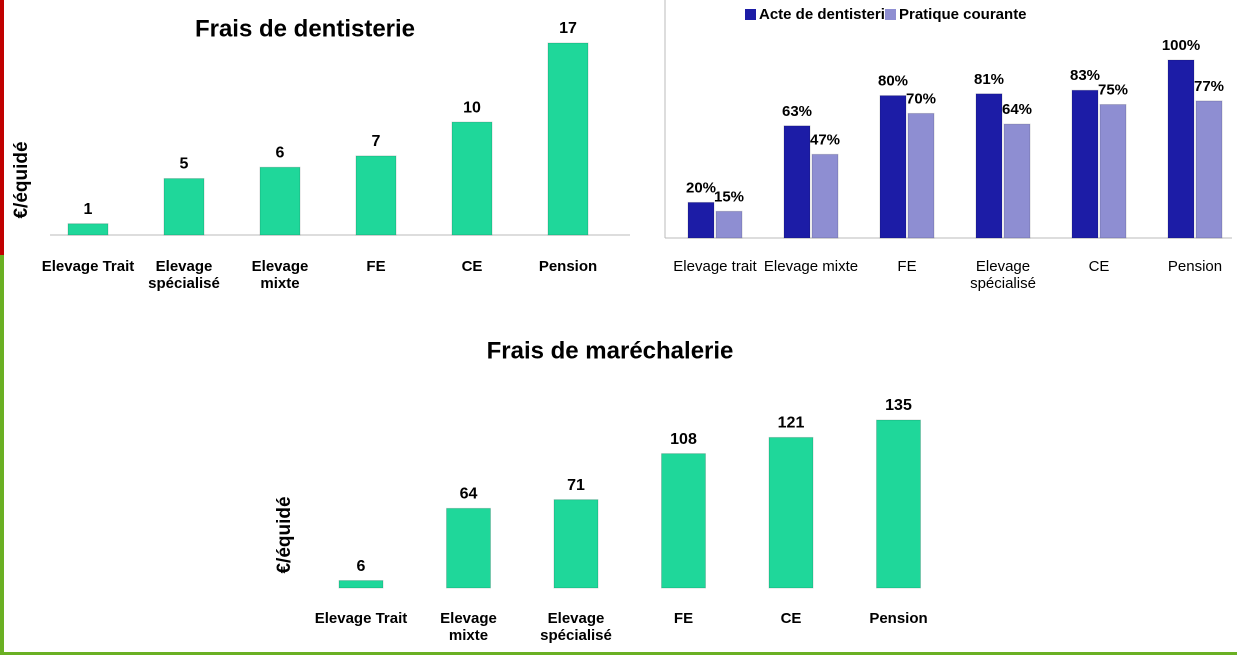 The width and height of the screenshot is (1237, 655). I want to click on data-label: 121, so click(791, 423).